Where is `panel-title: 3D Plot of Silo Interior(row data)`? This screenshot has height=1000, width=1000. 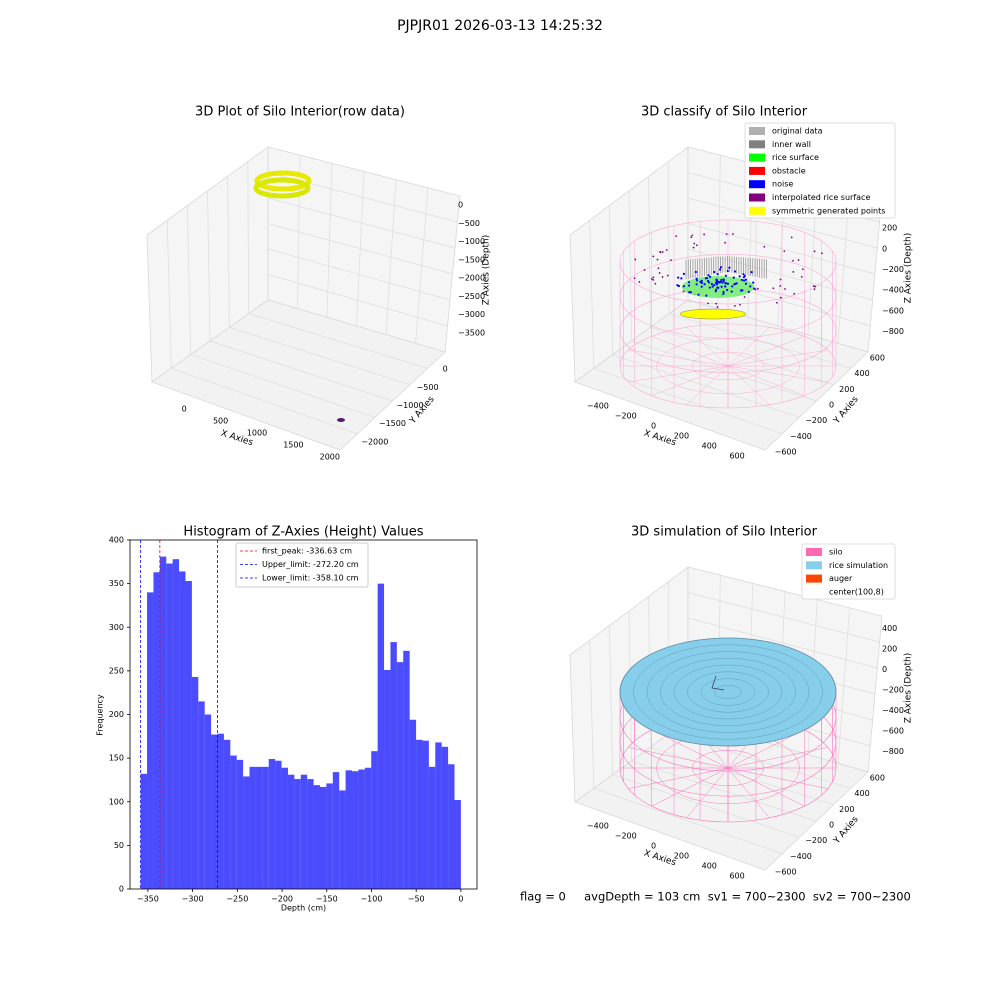 panel-title: 3D Plot of Silo Interior(row data) is located at coordinates (300, 112).